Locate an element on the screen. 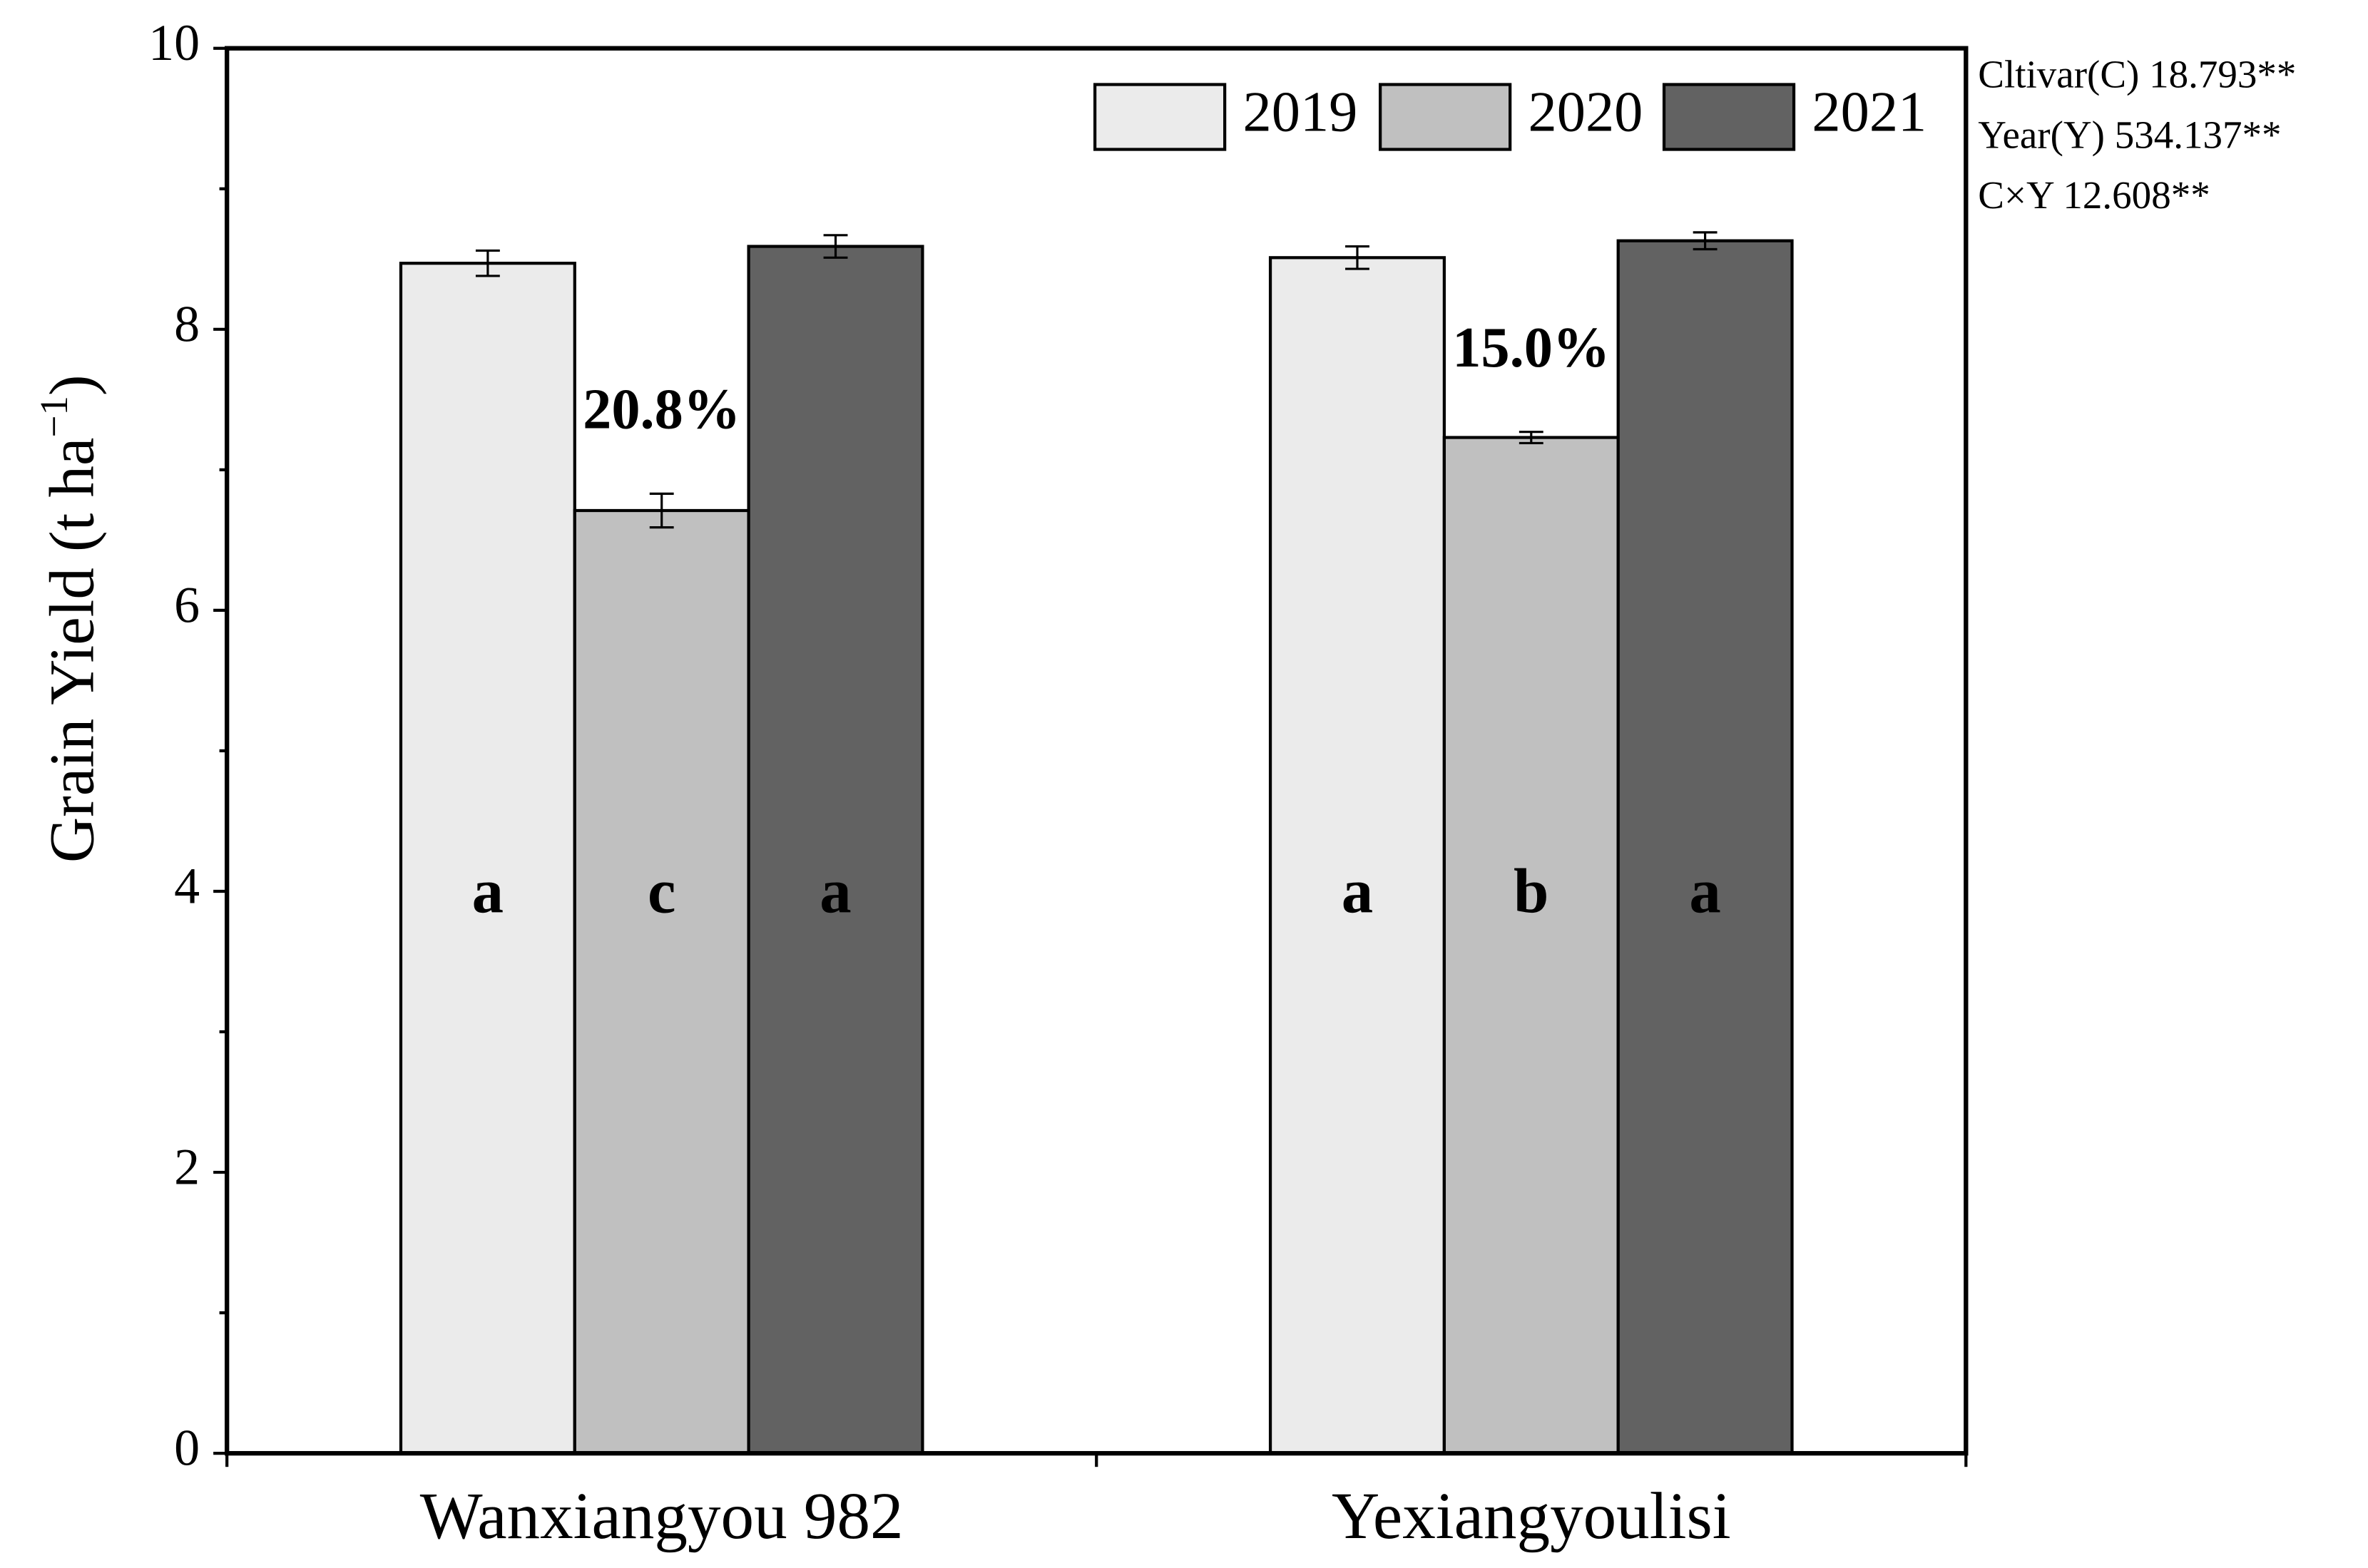 The image size is (2368, 1568). y-axis-label-text: Grain Yield (t ha is located at coordinates (73, 650).